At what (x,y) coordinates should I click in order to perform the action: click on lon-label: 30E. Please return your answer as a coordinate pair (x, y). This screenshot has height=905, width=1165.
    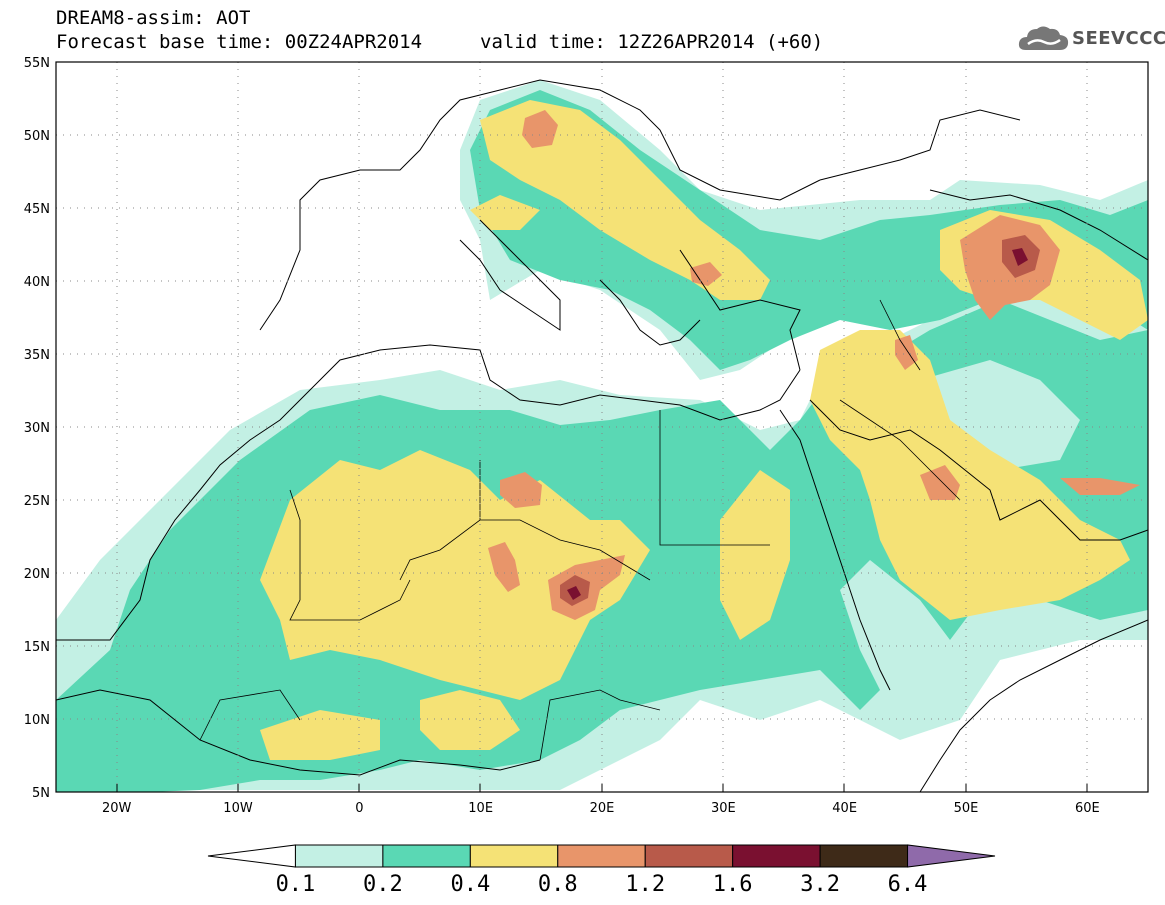
    Looking at the image, I should click on (723, 808).